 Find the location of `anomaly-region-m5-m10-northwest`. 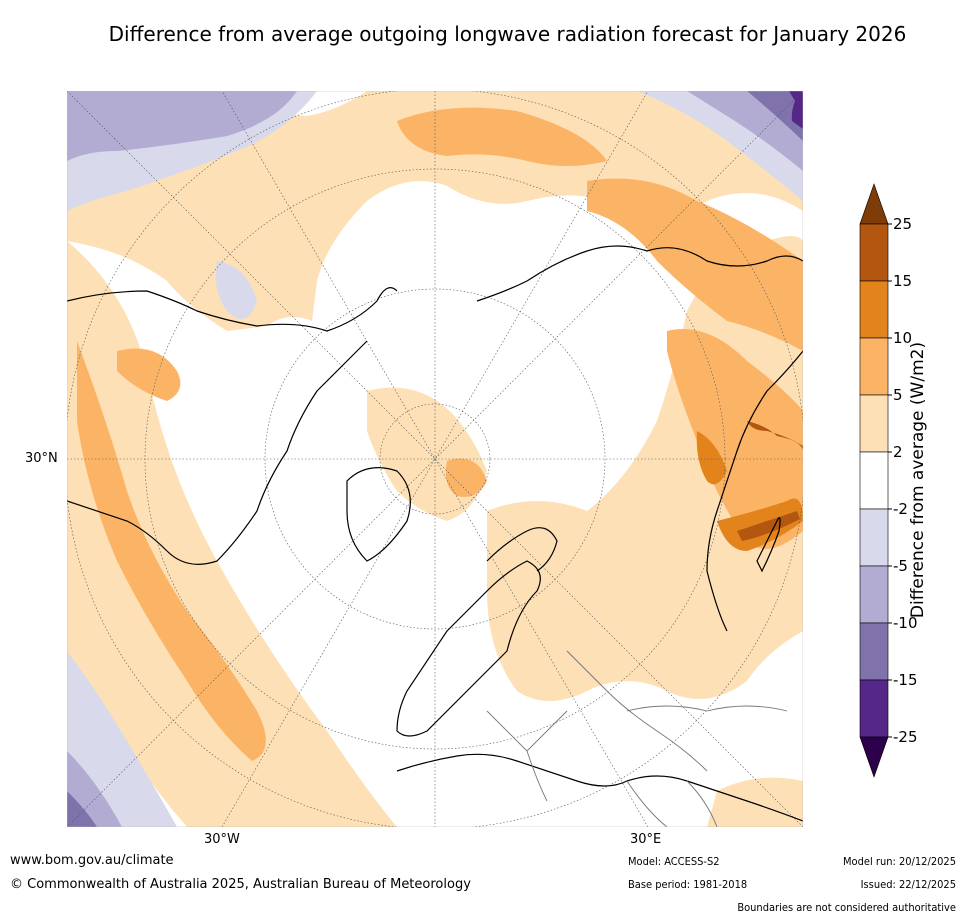

anomaly-region-m5-m10-northwest is located at coordinates (182, 126).